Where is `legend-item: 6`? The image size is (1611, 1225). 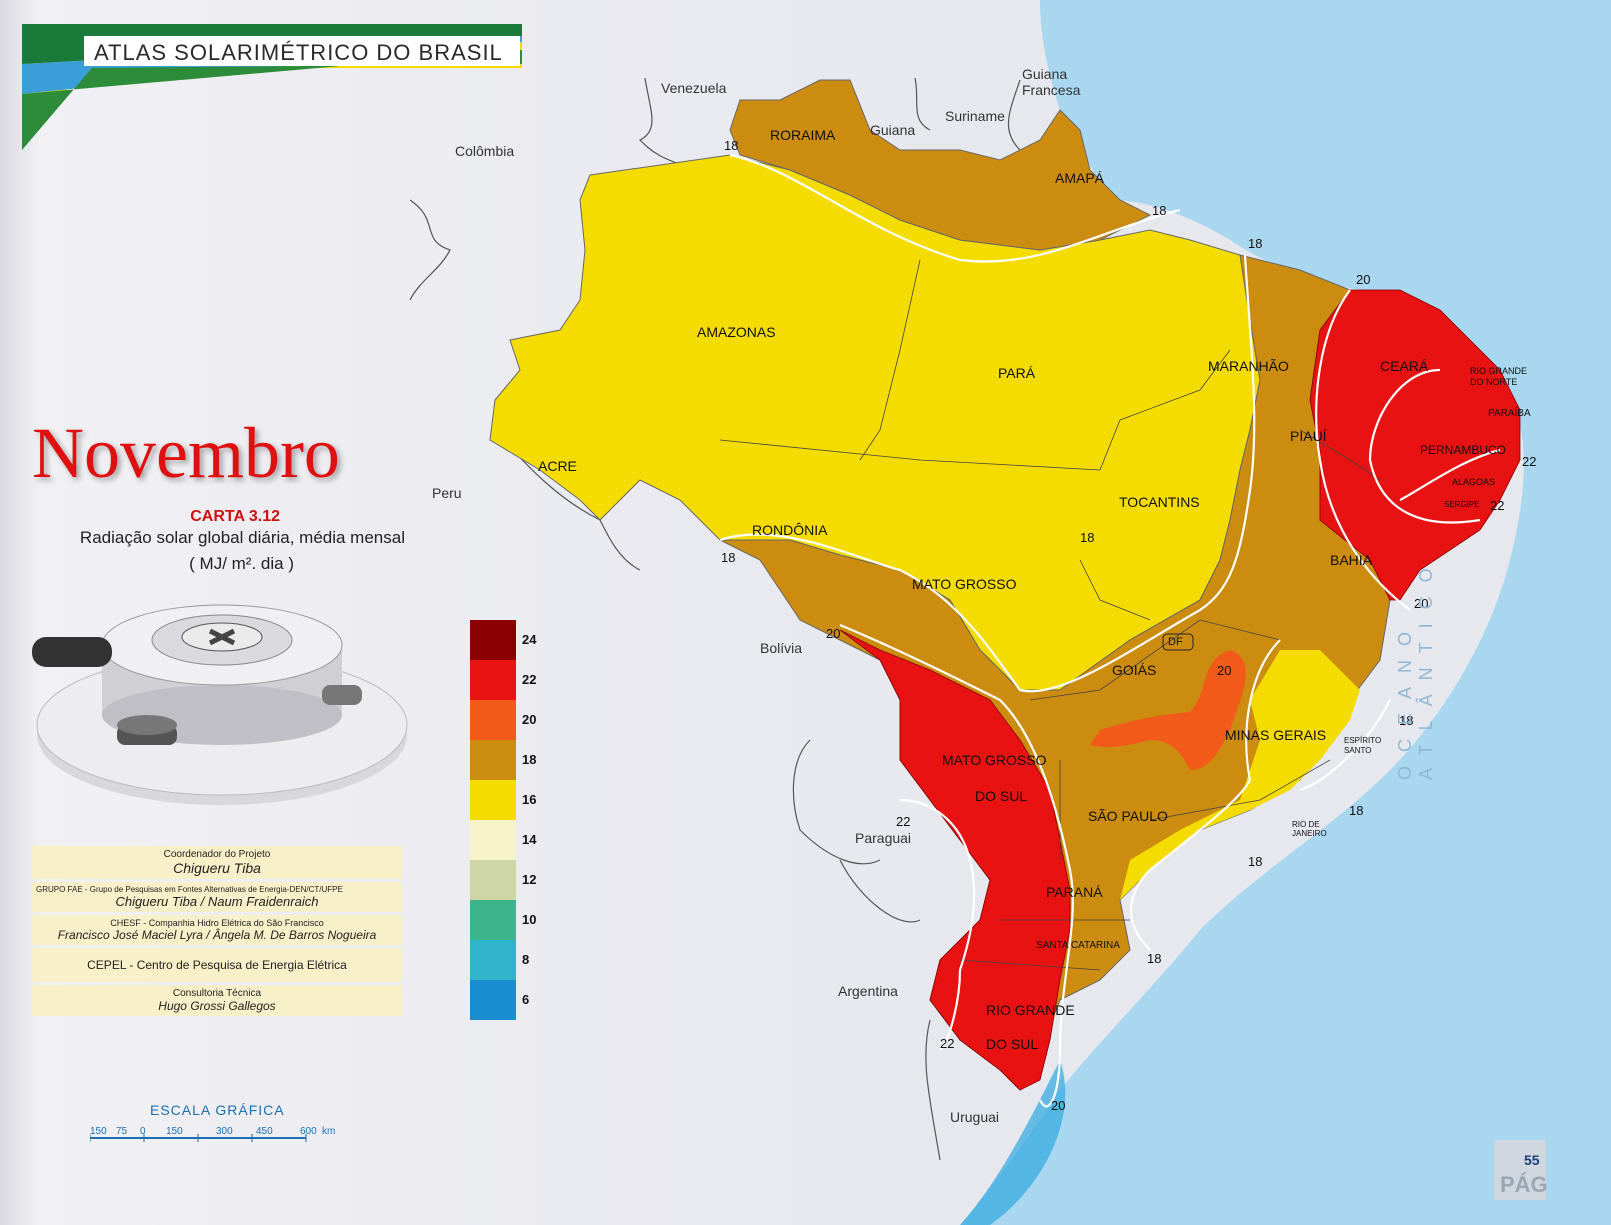
legend-item: 6 is located at coordinates (499, 1000).